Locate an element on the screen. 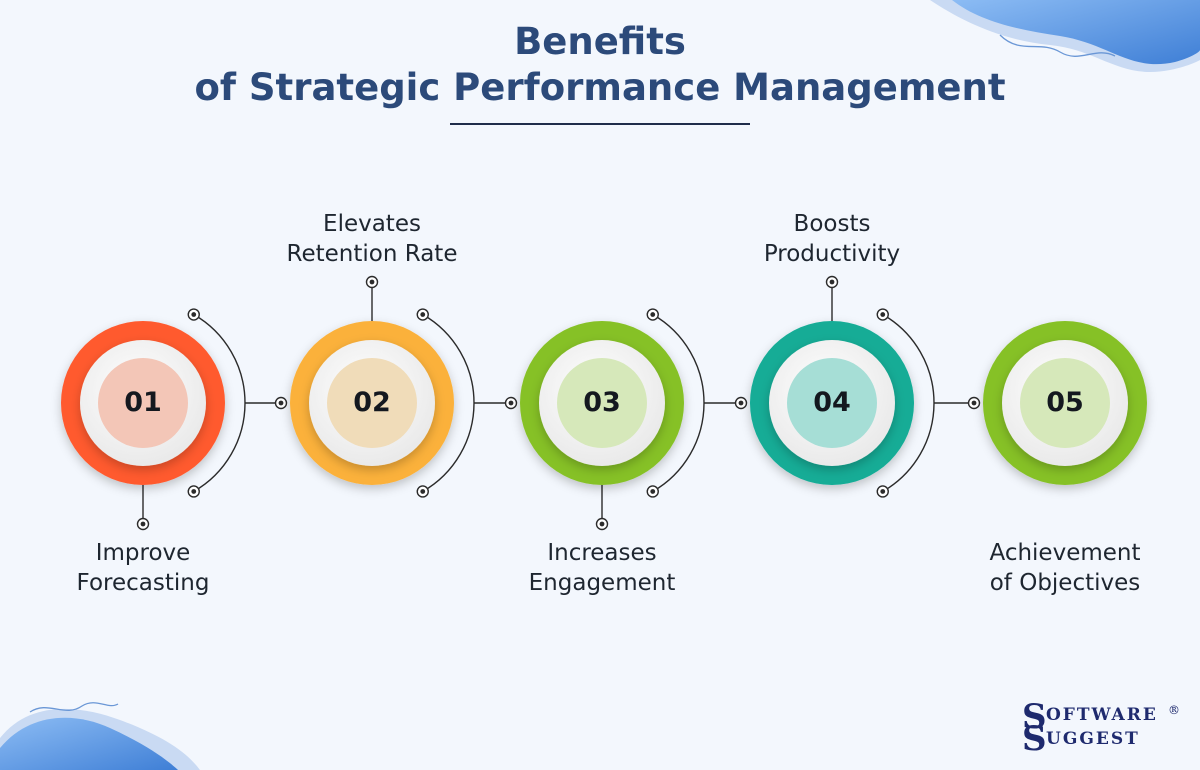 The width and height of the screenshot is (1200, 770). step-05-label: Achievement of Objectives is located at coordinates (1065, 568).